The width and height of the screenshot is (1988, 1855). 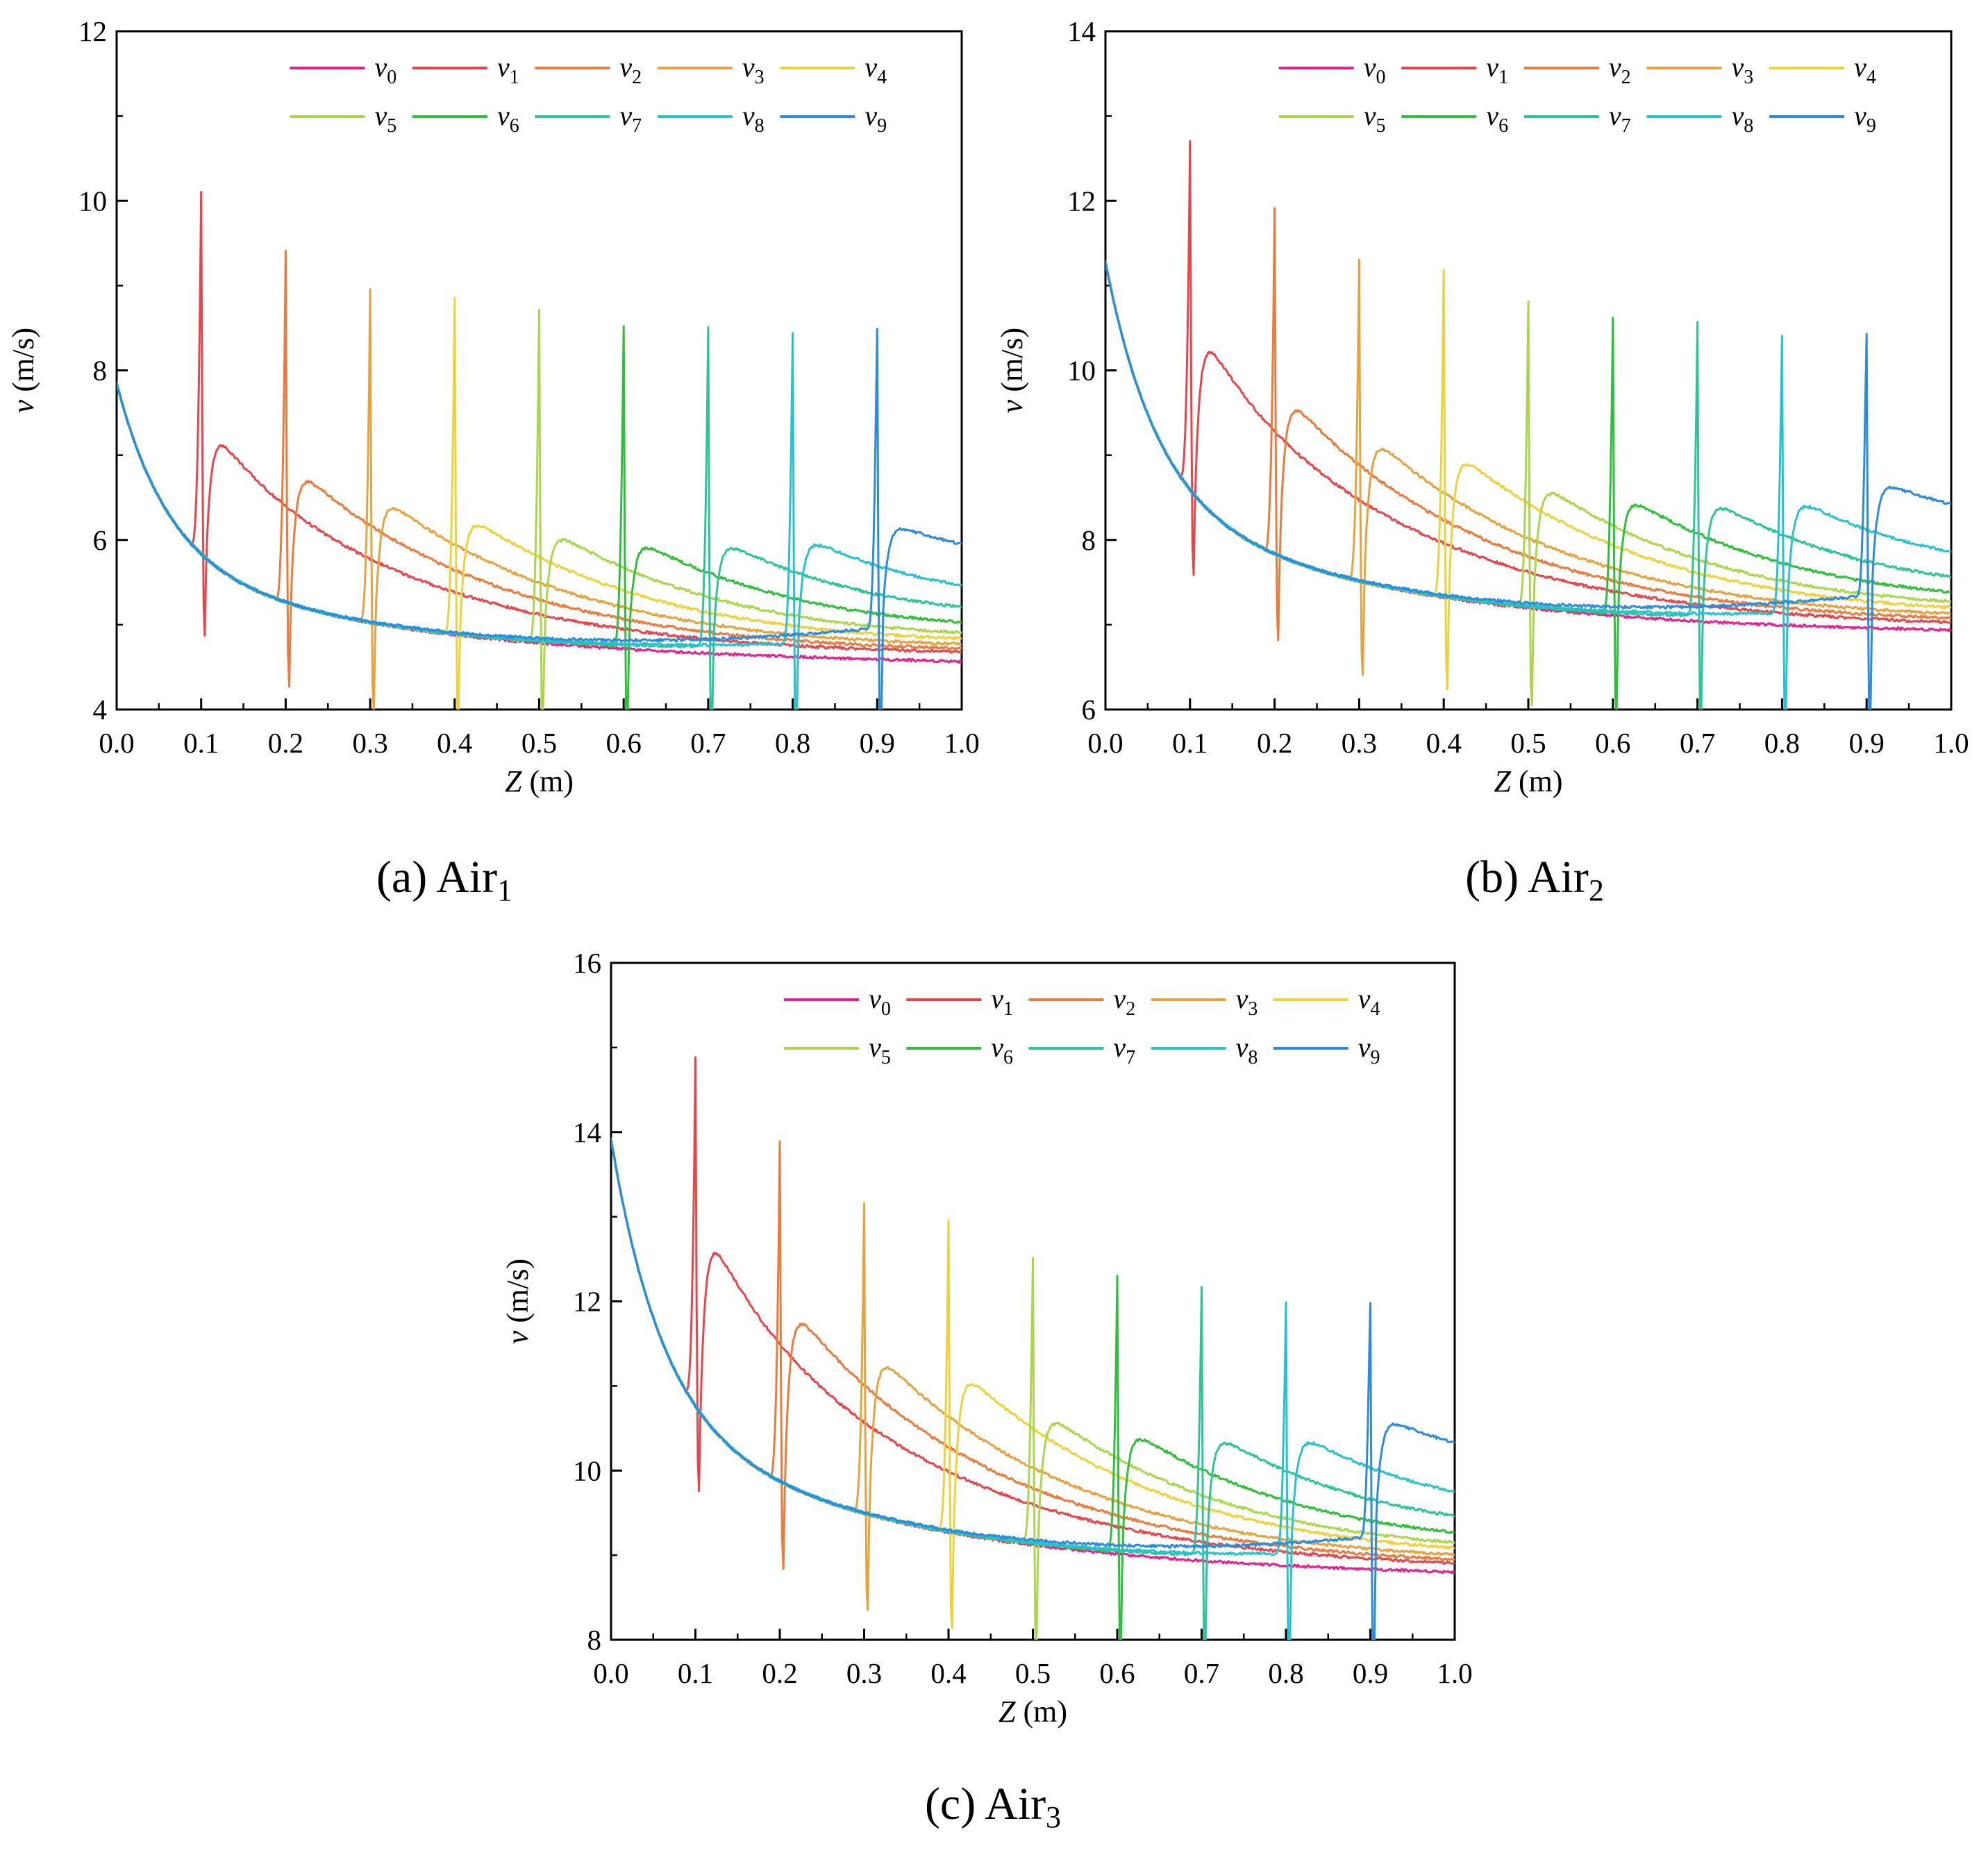 What do you see at coordinates (993, 1806) in the screenshot?
I see `panel-caption: (c) Air3` at bounding box center [993, 1806].